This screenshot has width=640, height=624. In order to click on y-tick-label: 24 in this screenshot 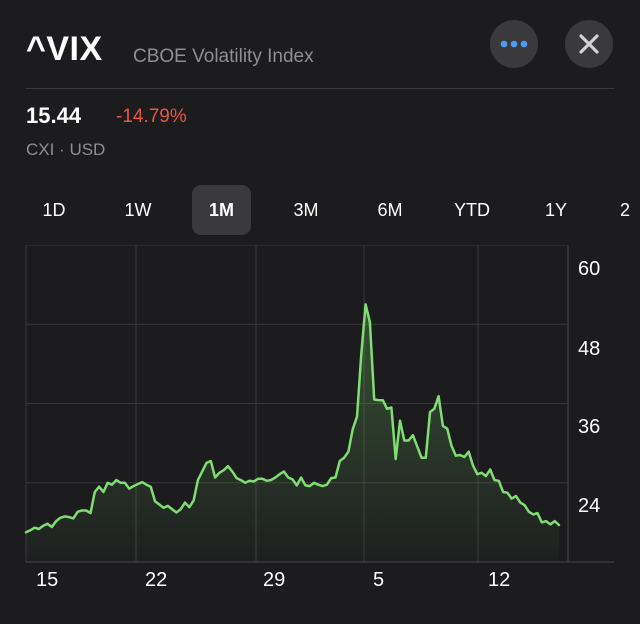, I will do `click(589, 506)`.